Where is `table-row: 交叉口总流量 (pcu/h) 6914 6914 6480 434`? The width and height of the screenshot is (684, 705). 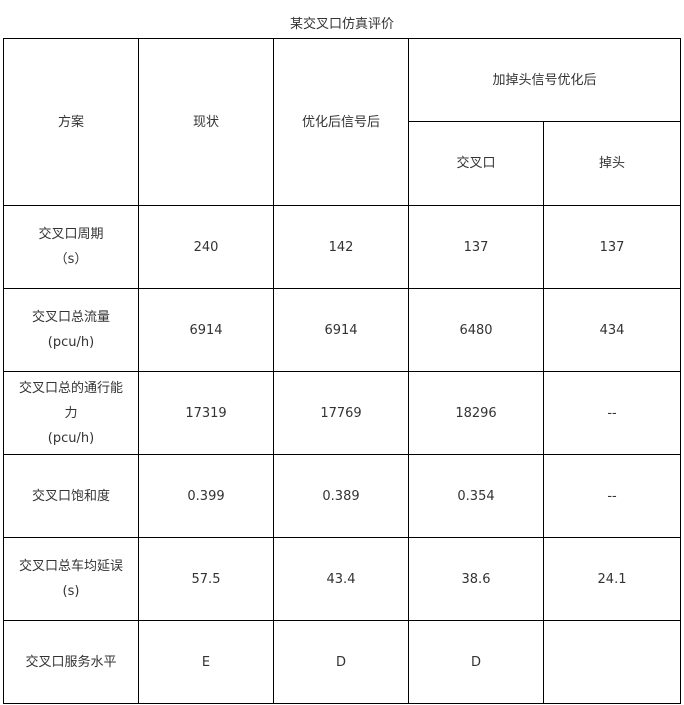
table-row: 交叉口总流量 (pcu/h) 6914 6914 6480 434 is located at coordinates (342, 330).